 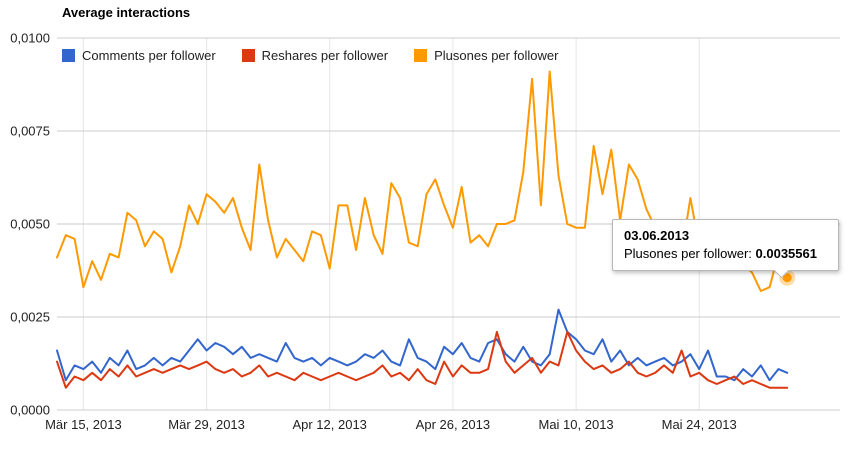 I want to click on legend-item-reshares: Reshares per follower, so click(x=315, y=55).